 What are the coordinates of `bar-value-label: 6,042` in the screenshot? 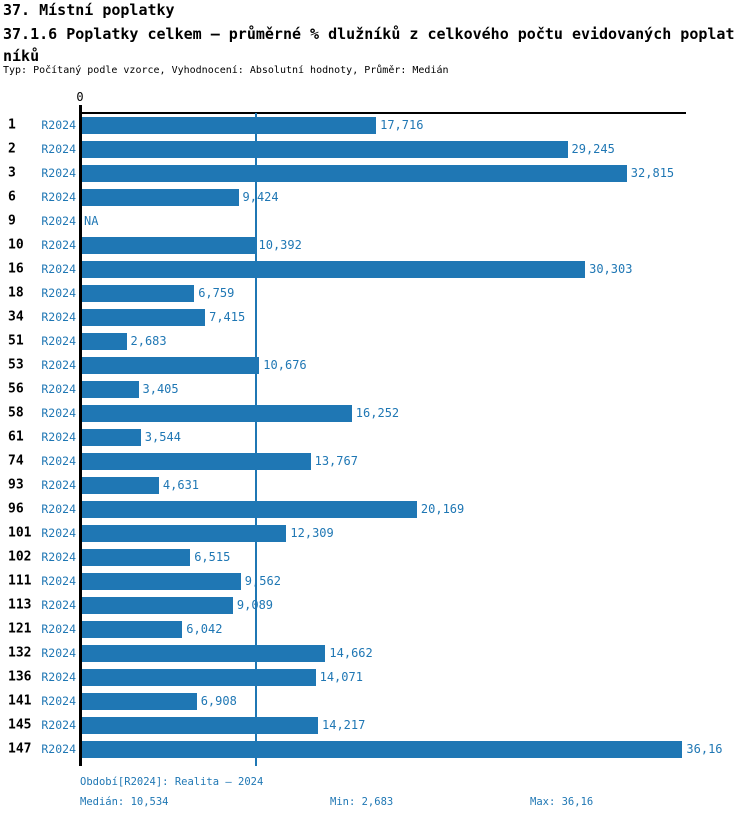 It's located at (204, 629).